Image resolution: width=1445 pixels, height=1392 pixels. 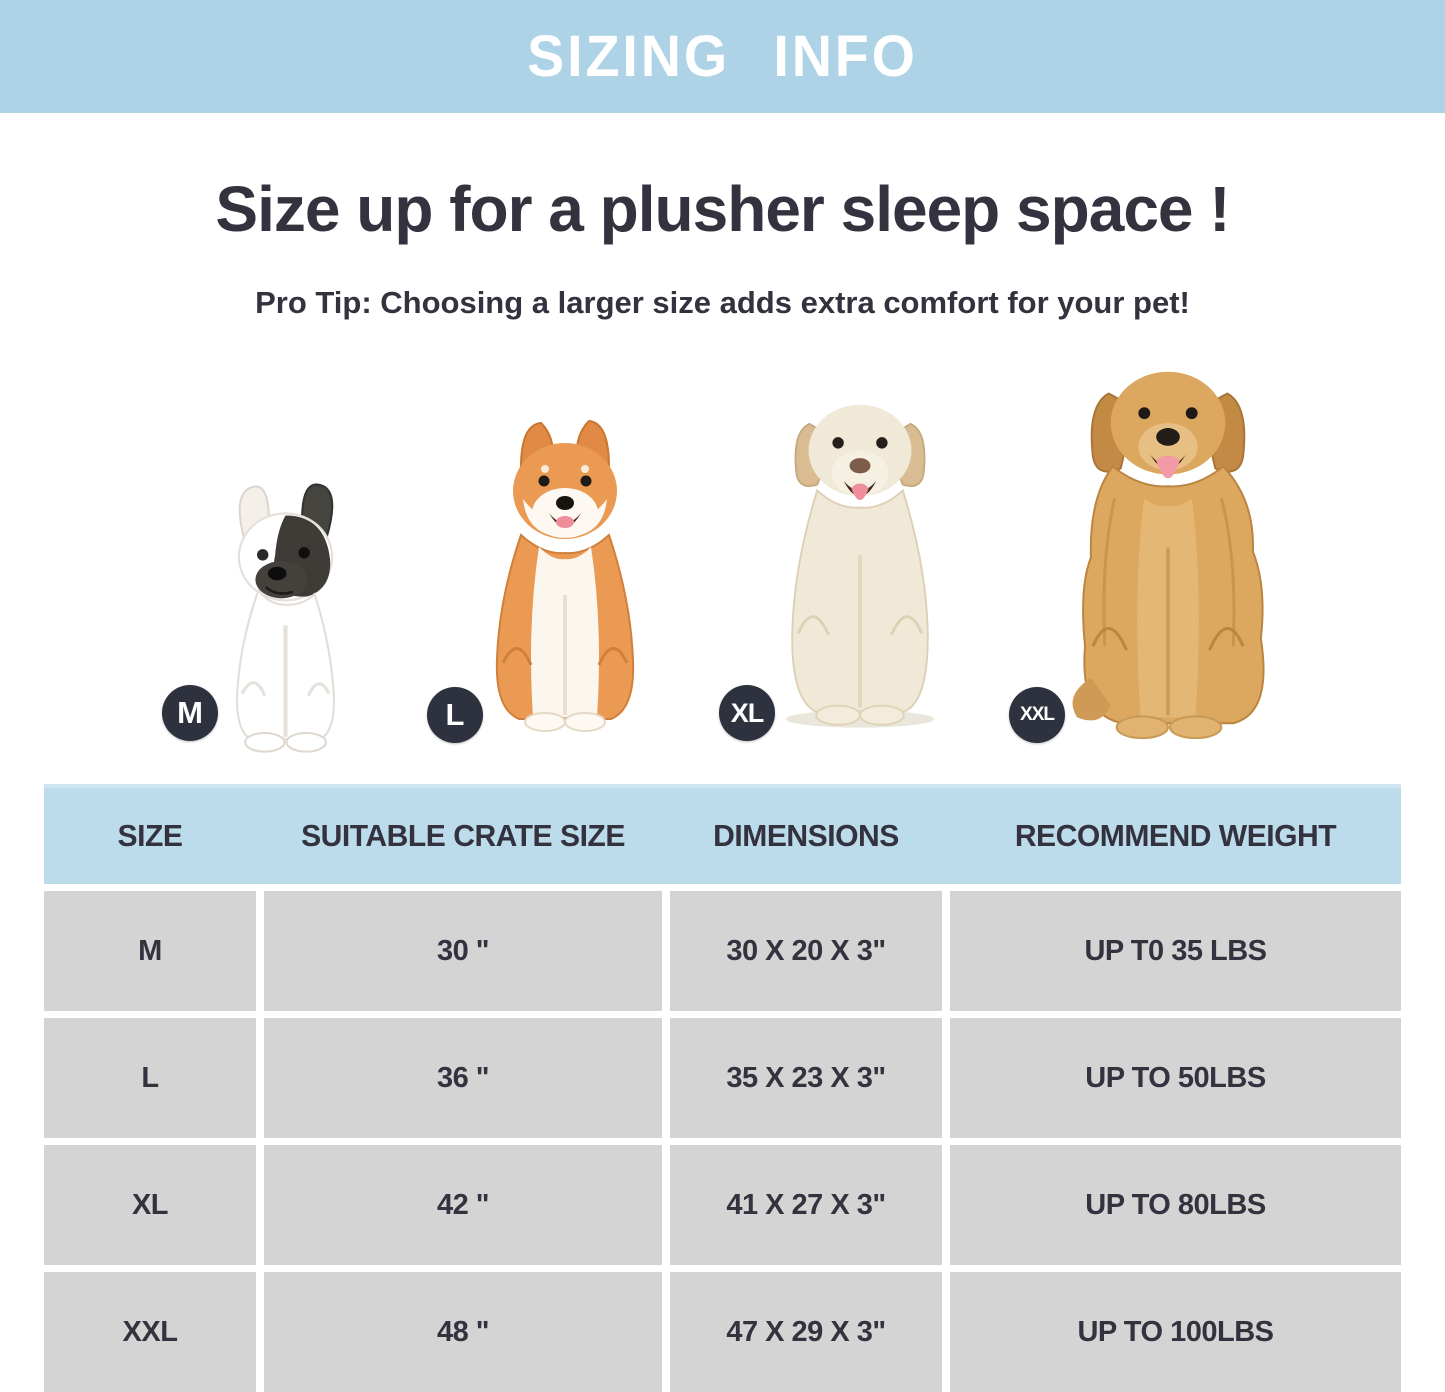 I want to click on cell-dimensions-xl: 41 X 27 X 3", so click(x=806, y=1205).